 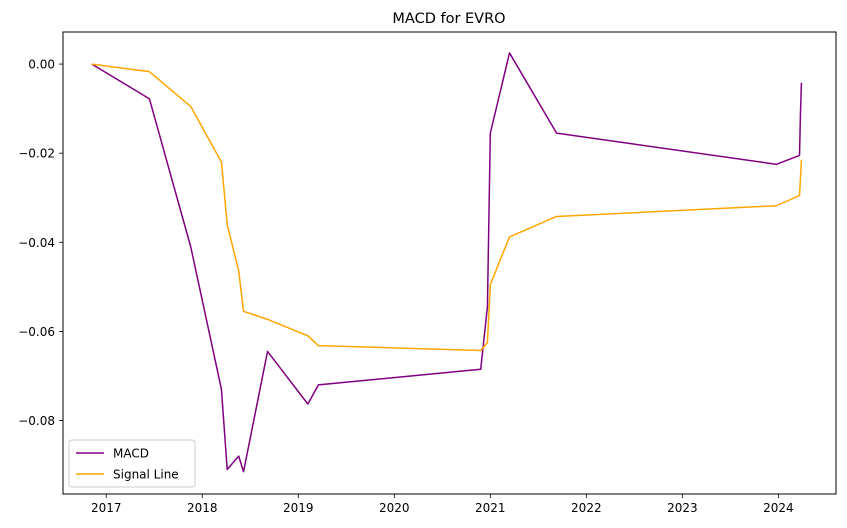 What do you see at coordinates (36, 332) in the screenshot?
I see `y-tick-label: −0.06` at bounding box center [36, 332].